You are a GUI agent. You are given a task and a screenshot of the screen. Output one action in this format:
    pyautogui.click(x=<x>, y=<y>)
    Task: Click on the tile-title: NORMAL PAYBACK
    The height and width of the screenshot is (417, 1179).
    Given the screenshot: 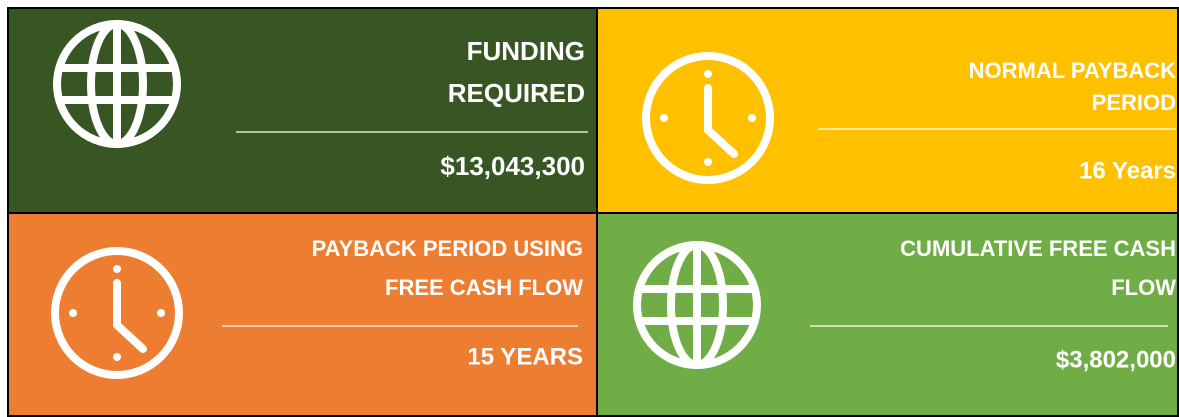 What is the action you would take?
    pyautogui.click(x=1073, y=70)
    